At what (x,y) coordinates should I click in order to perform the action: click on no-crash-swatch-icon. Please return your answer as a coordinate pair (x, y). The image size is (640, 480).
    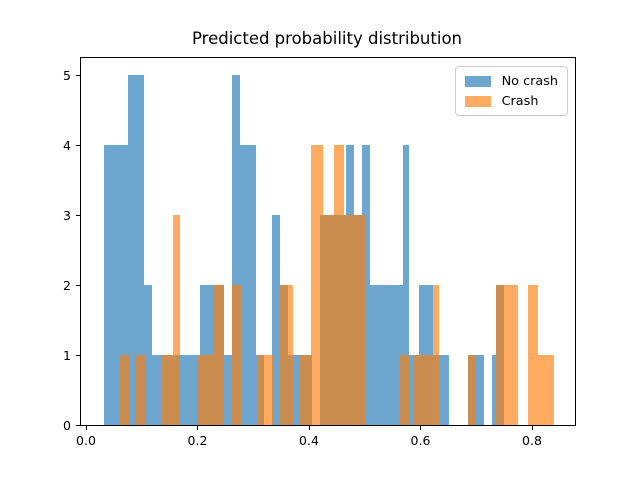
    Looking at the image, I should click on (477, 81).